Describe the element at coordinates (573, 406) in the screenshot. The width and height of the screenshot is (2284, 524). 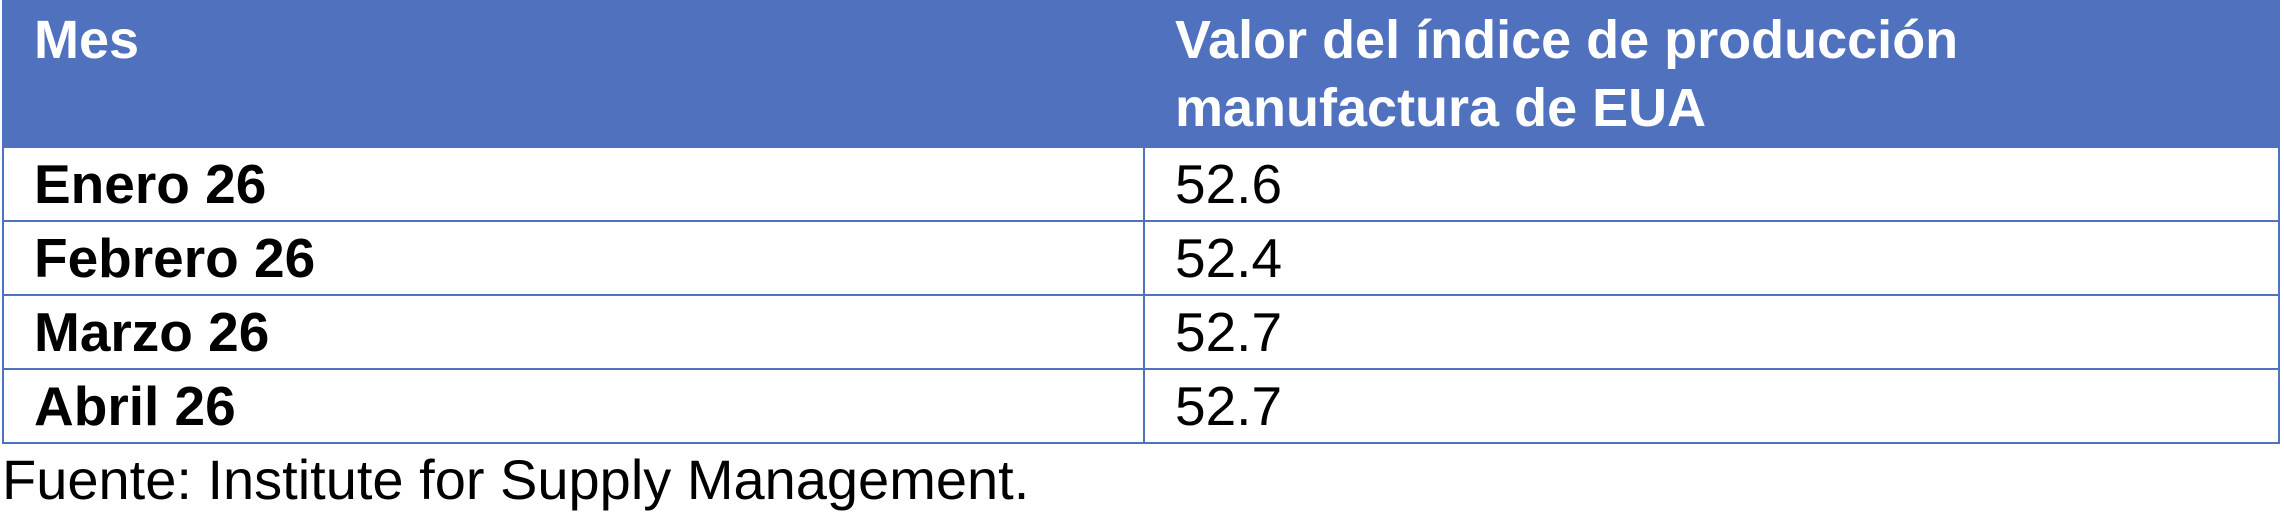
I see `month-cell: Abril 26` at that location.